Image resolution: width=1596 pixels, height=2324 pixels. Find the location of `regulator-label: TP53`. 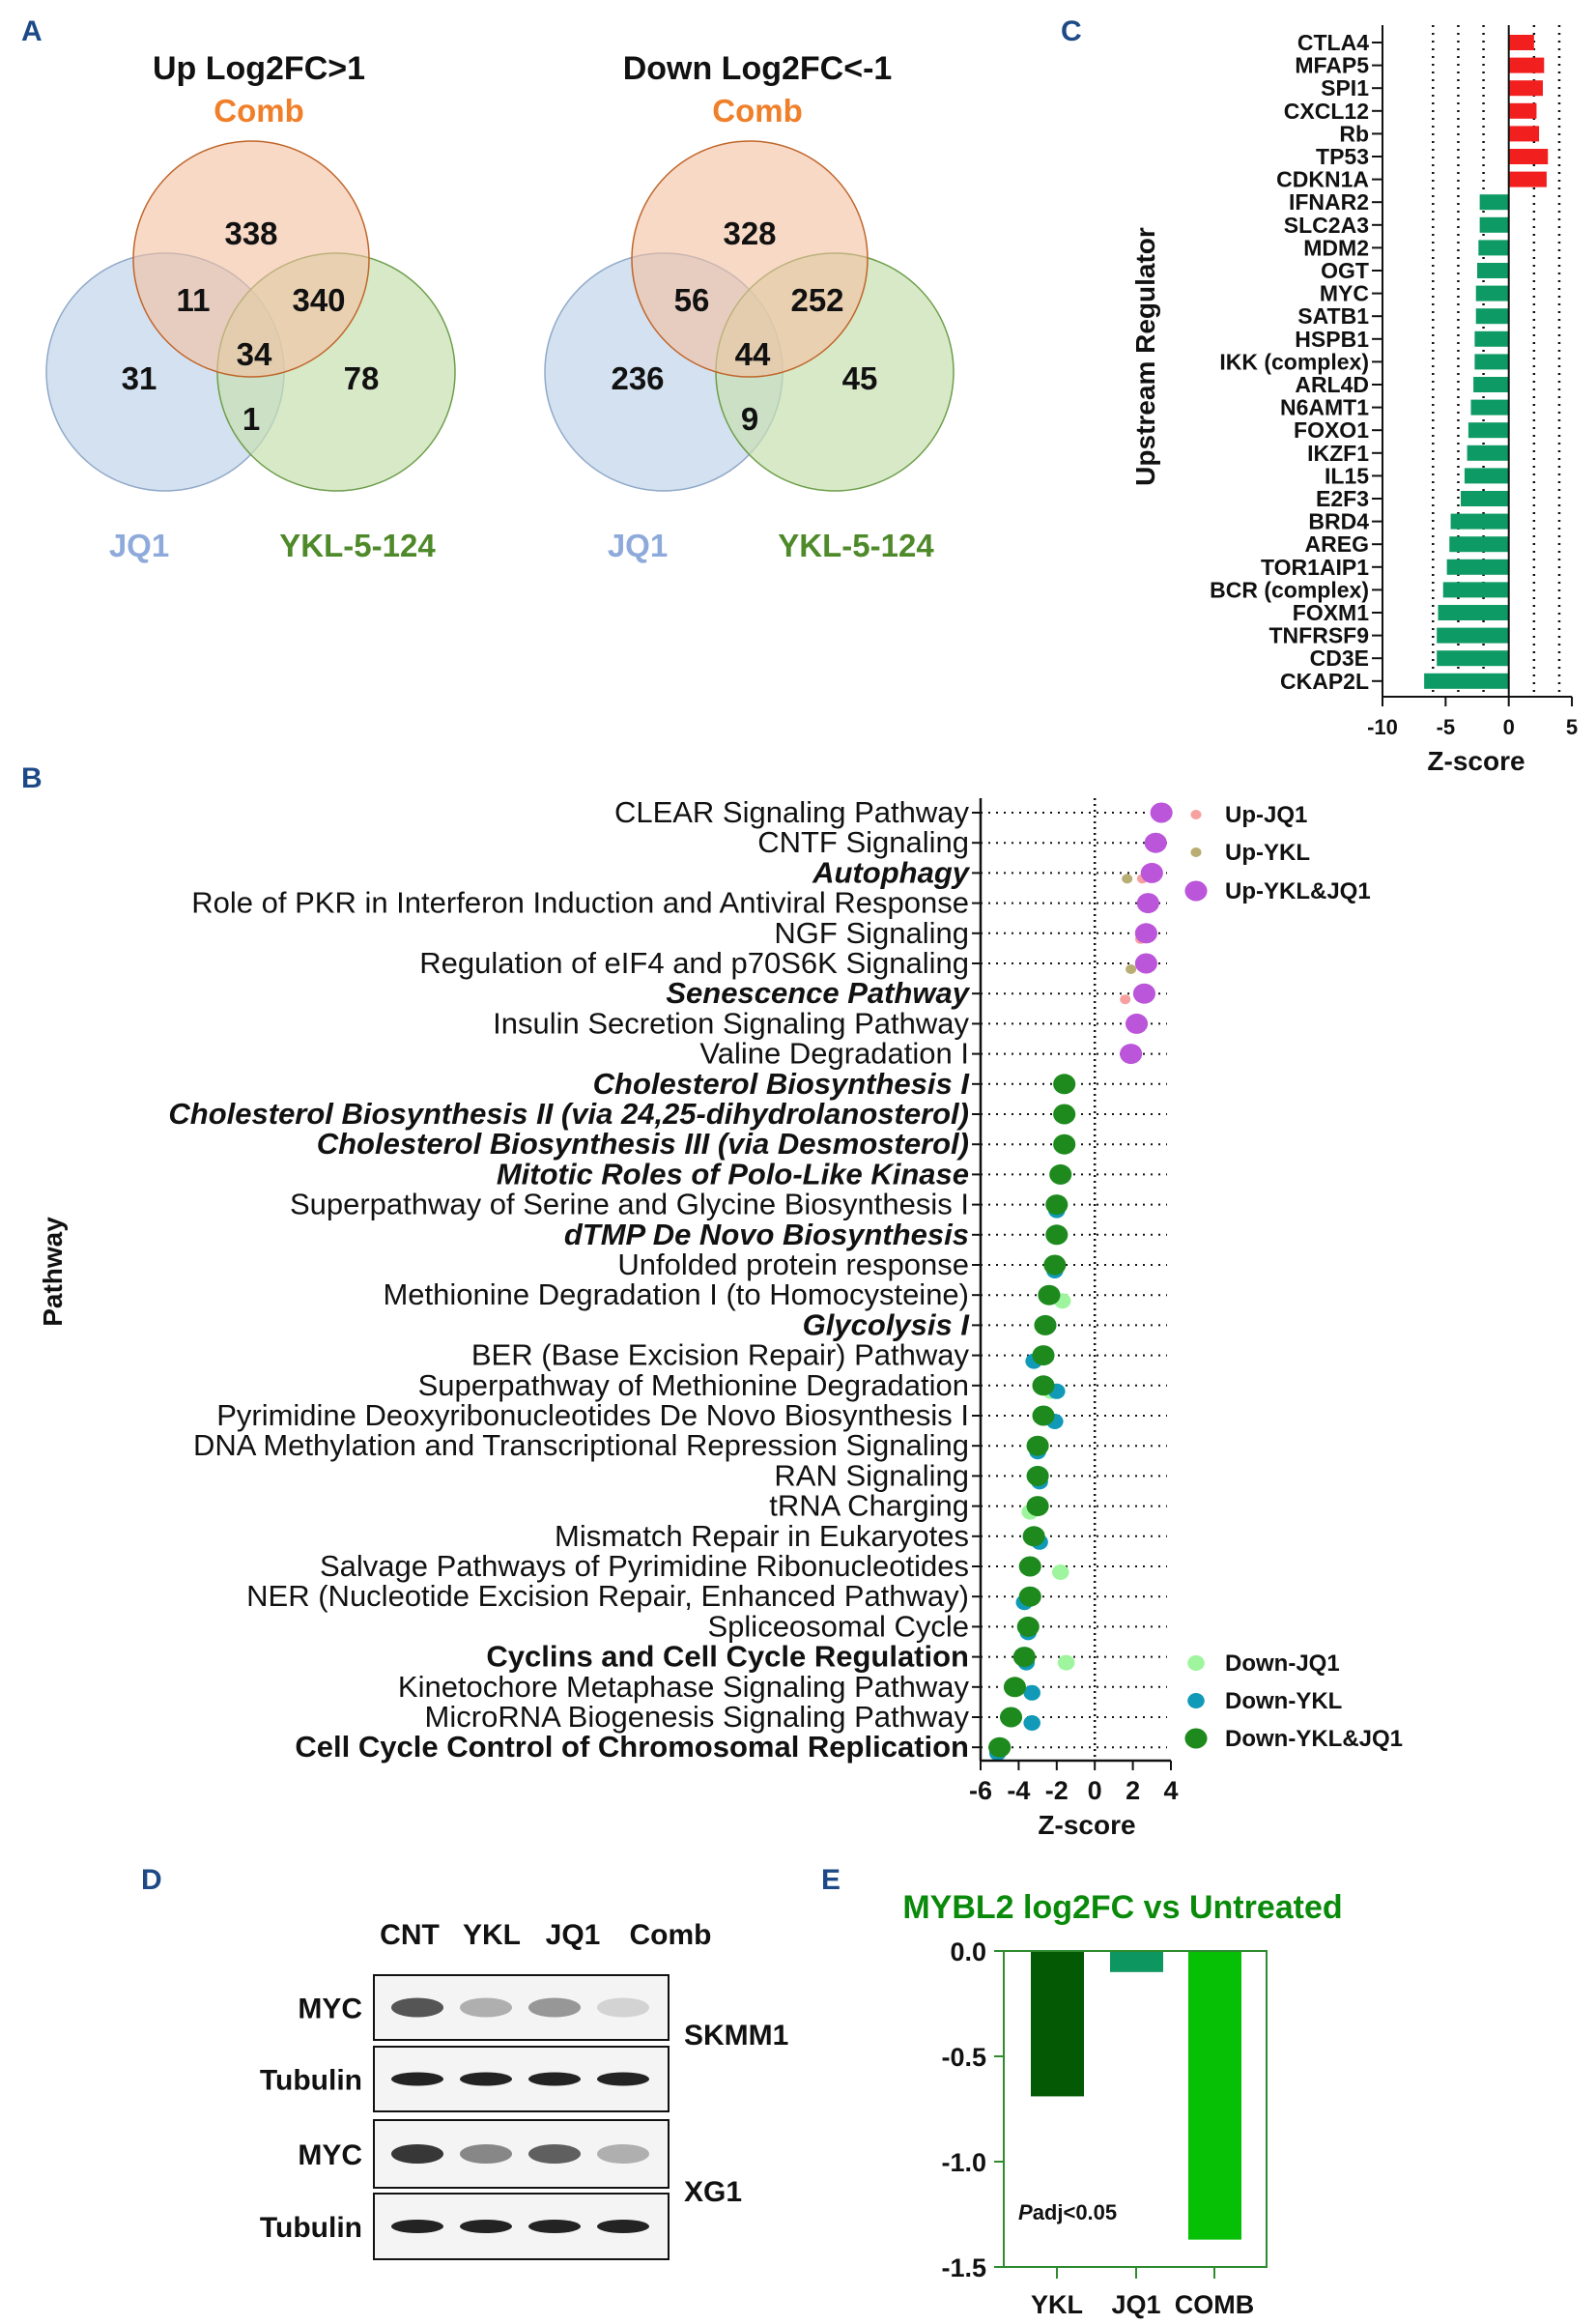

regulator-label: TP53 is located at coordinates (1342, 156).